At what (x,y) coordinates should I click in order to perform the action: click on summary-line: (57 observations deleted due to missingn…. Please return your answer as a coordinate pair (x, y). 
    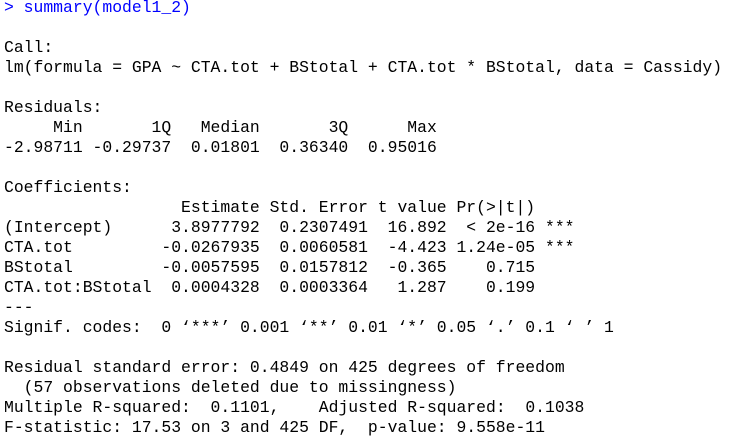
    Looking at the image, I should click on (230, 387).